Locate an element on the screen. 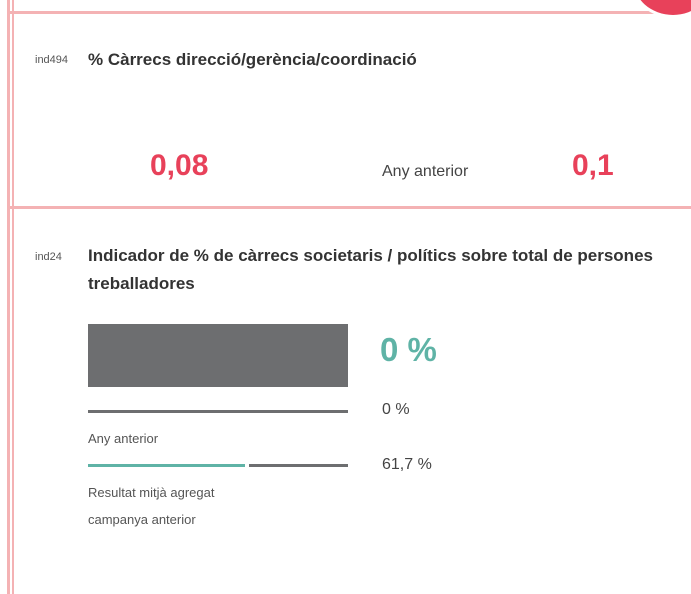  current-value: 0,08 is located at coordinates (179, 165).